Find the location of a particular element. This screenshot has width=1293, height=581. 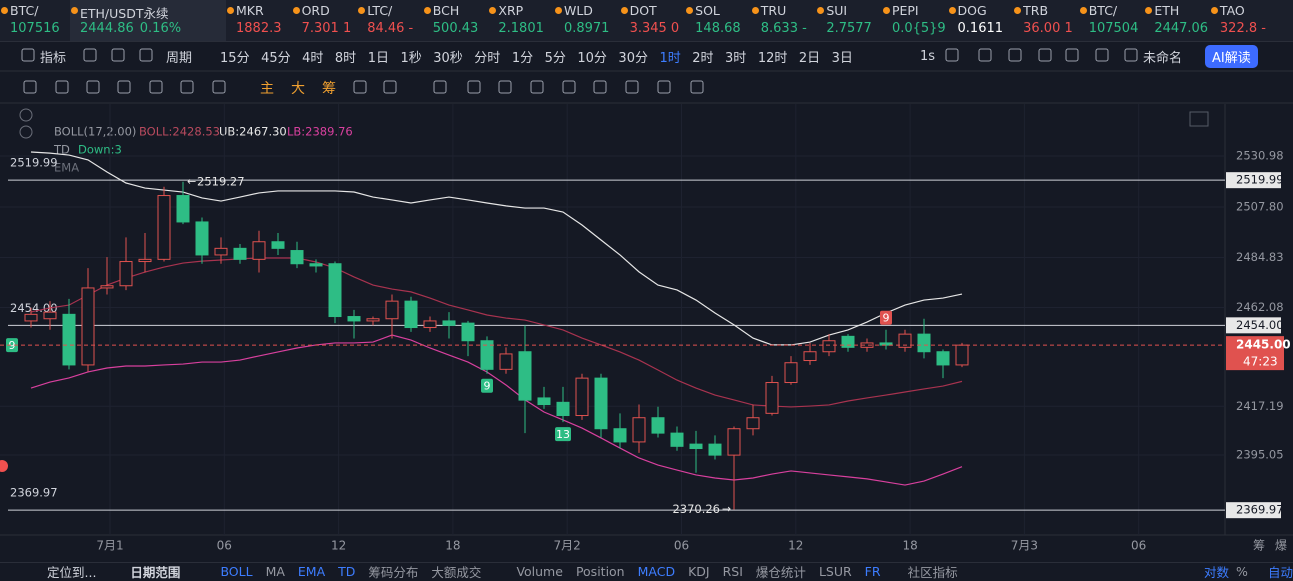

interval-button: 2时 is located at coordinates (703, 58).